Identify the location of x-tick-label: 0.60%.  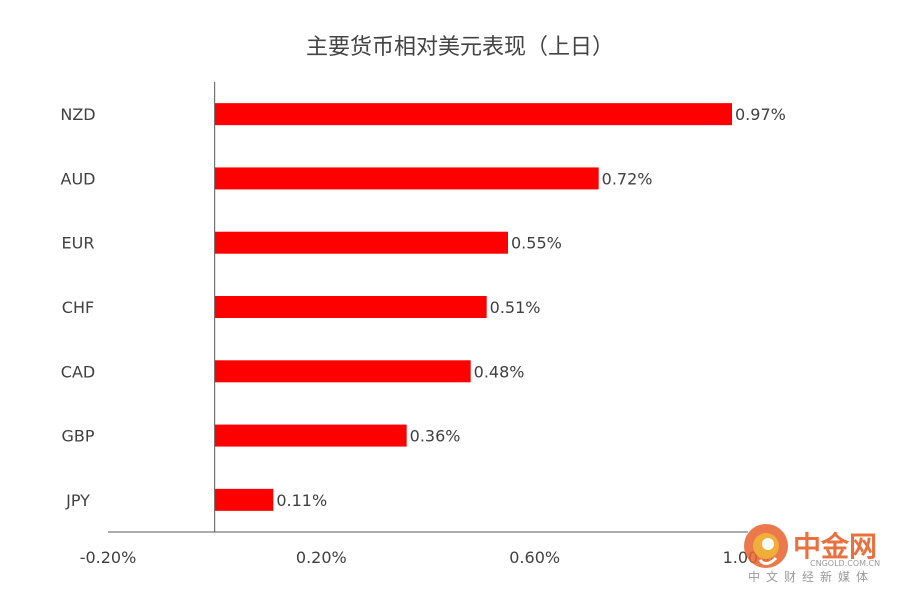
(534, 557).